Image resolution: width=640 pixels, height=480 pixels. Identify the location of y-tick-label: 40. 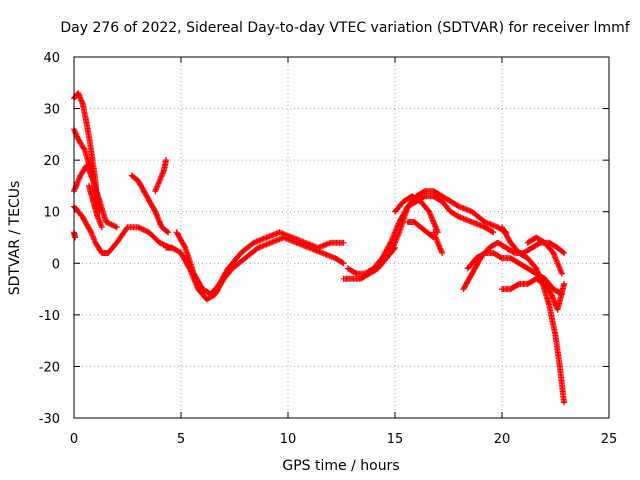
(51, 58).